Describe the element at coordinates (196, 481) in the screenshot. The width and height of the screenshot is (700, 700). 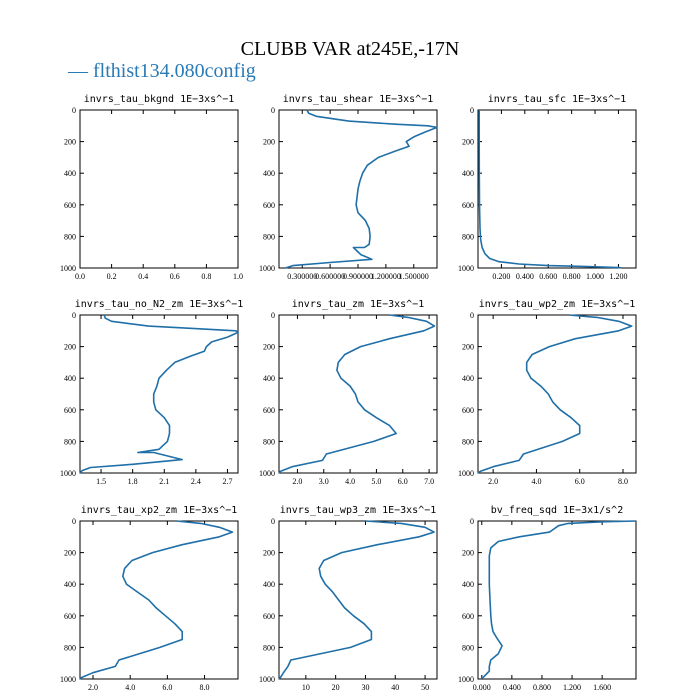
I see `x-tick-label: 2.4` at that location.